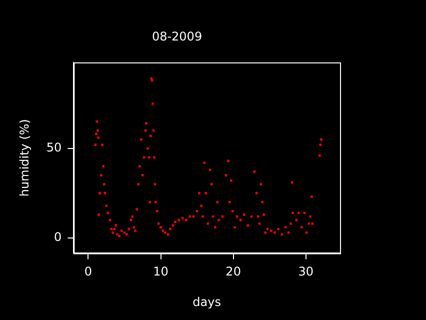 The width and height of the screenshot is (426, 320). What do you see at coordinates (233, 271) in the screenshot?
I see `x-tick-label: 20` at bounding box center [233, 271].